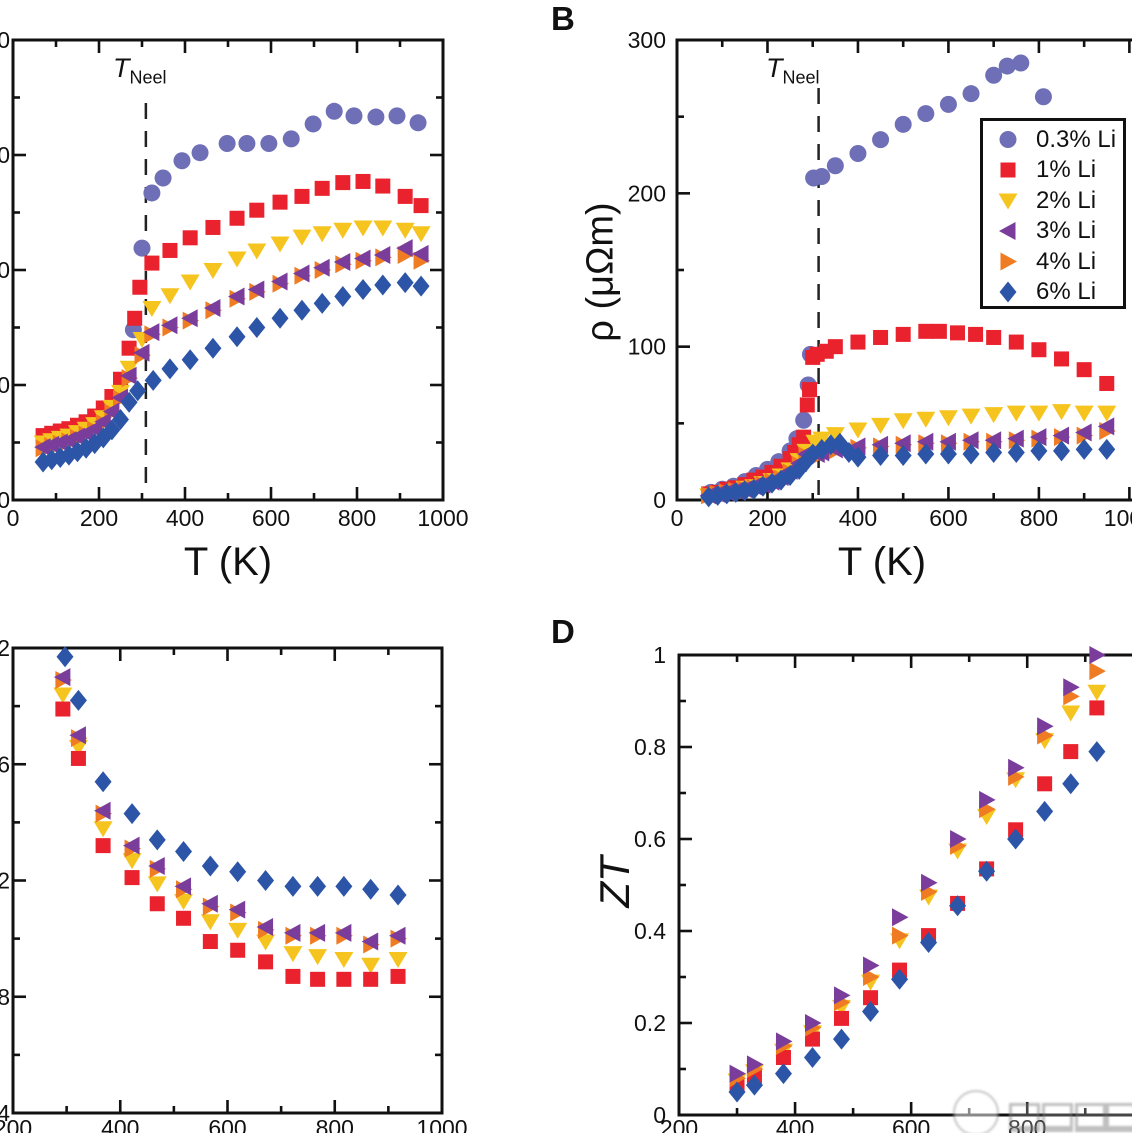 This screenshot has height=1133, width=1132. I want to click on legend-label-2pct: 2% Li, so click(1066, 200).